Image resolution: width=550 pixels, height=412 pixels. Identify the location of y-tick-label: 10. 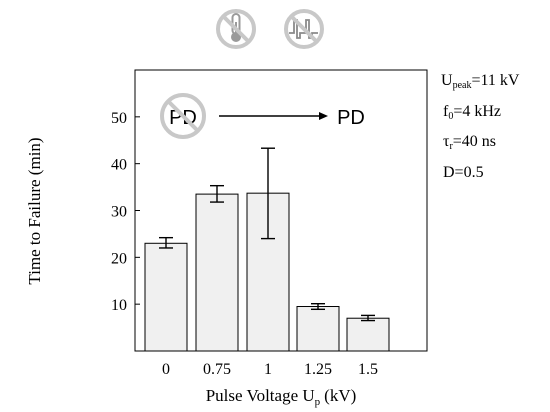
(119, 305).